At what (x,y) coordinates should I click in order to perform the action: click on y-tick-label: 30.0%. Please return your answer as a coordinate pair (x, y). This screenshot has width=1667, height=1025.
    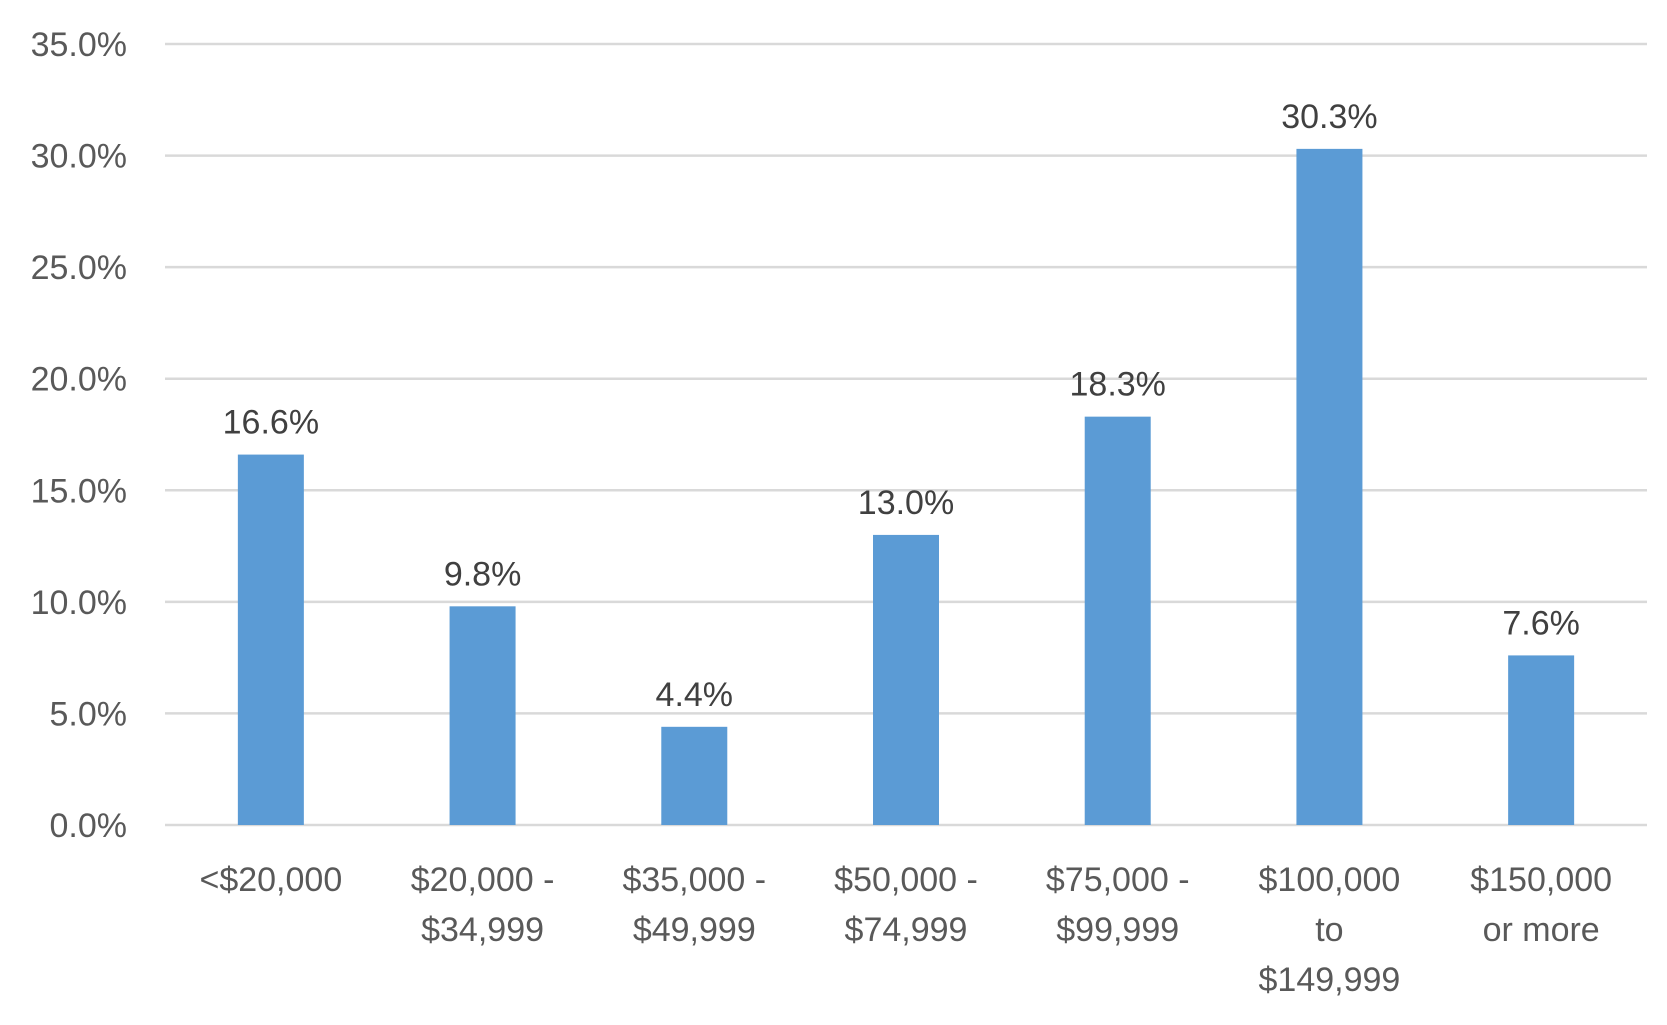
    Looking at the image, I should click on (79, 157).